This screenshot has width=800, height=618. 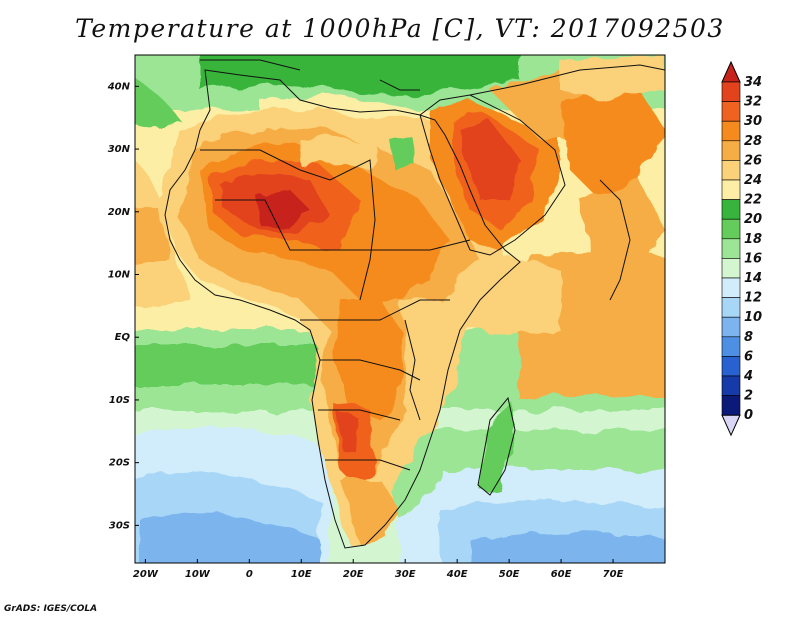 I want to click on lat-tick-label: 30N, so click(x=119, y=149).